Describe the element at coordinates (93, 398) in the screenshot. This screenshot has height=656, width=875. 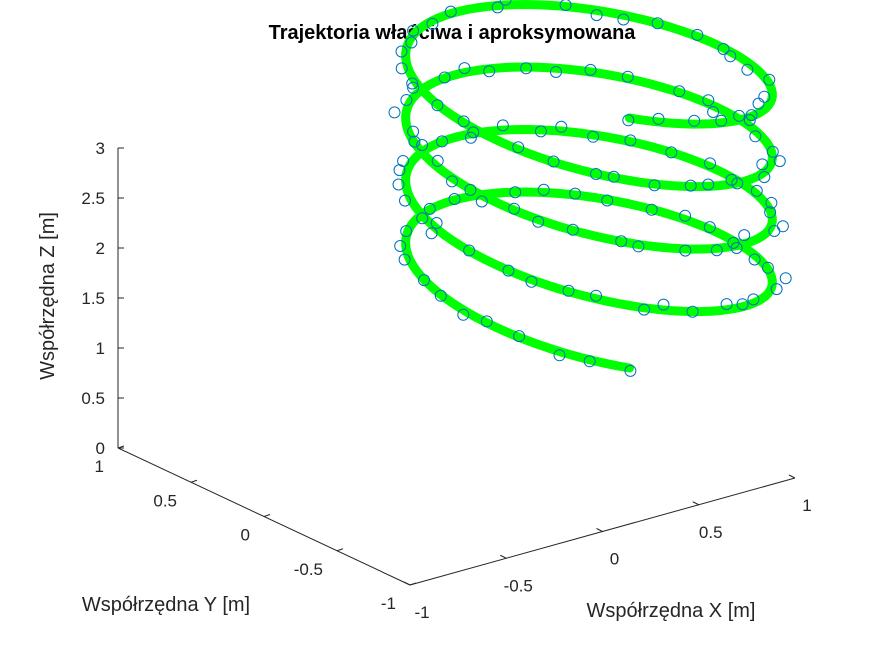
I see `z-tick-label: 0.5` at that location.